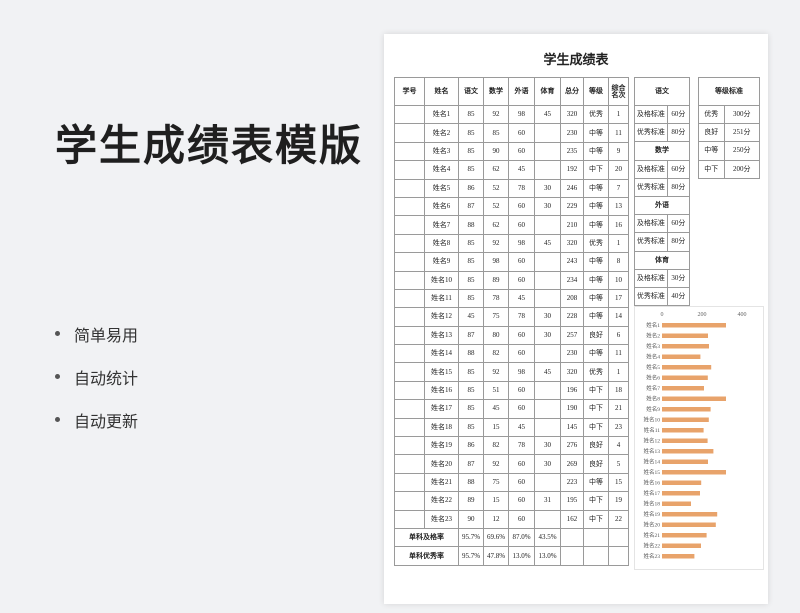 The height and width of the screenshot is (613, 800). I want to click on table-cell: 88, so click(471, 225).